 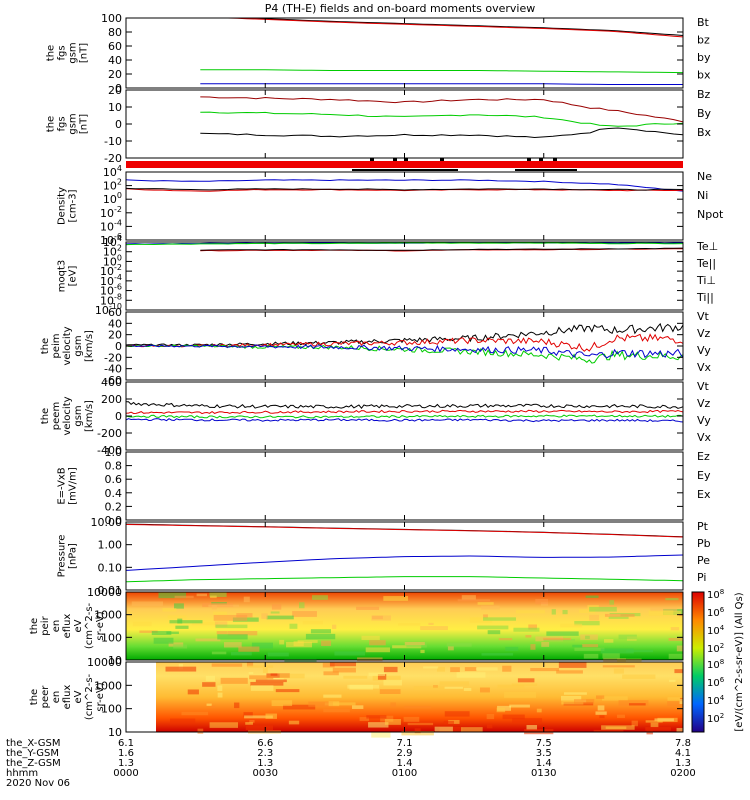 What do you see at coordinates (45, 625) in the screenshot?
I see `ylabel-line: peir` at bounding box center [45, 625].